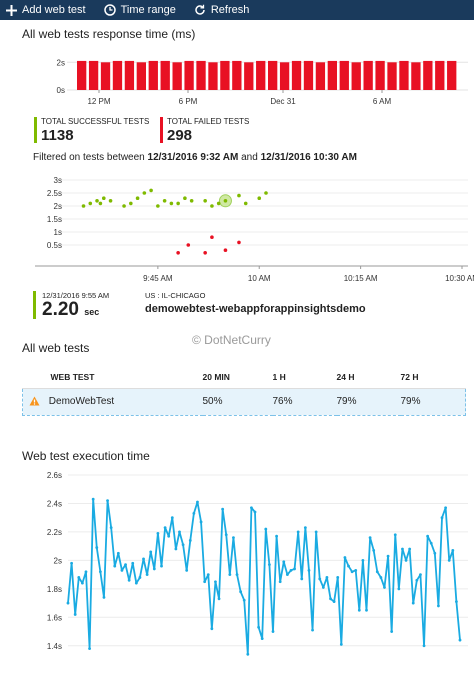 This screenshot has height=681, width=474. I want to click on y-tick-label: 2.5s, so click(54, 193).